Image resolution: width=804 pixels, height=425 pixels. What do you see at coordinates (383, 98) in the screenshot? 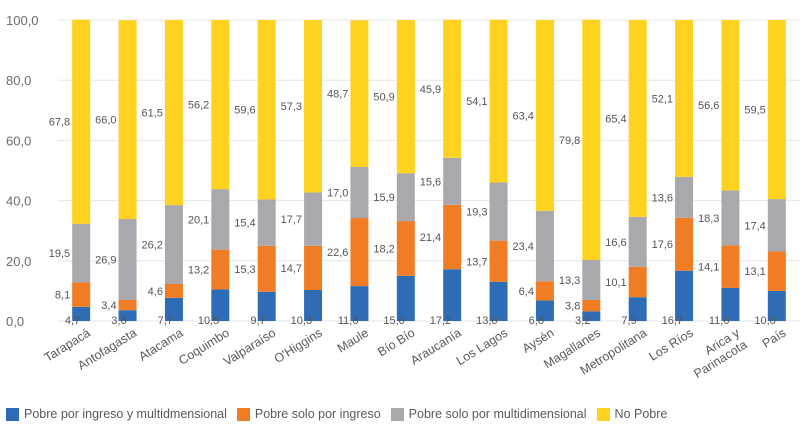
I see `data-label: 50,9` at bounding box center [383, 98].